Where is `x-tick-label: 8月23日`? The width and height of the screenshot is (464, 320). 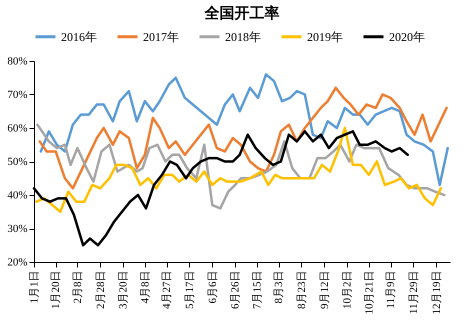 x-tick-label: 8月23日 is located at coordinates (302, 289).